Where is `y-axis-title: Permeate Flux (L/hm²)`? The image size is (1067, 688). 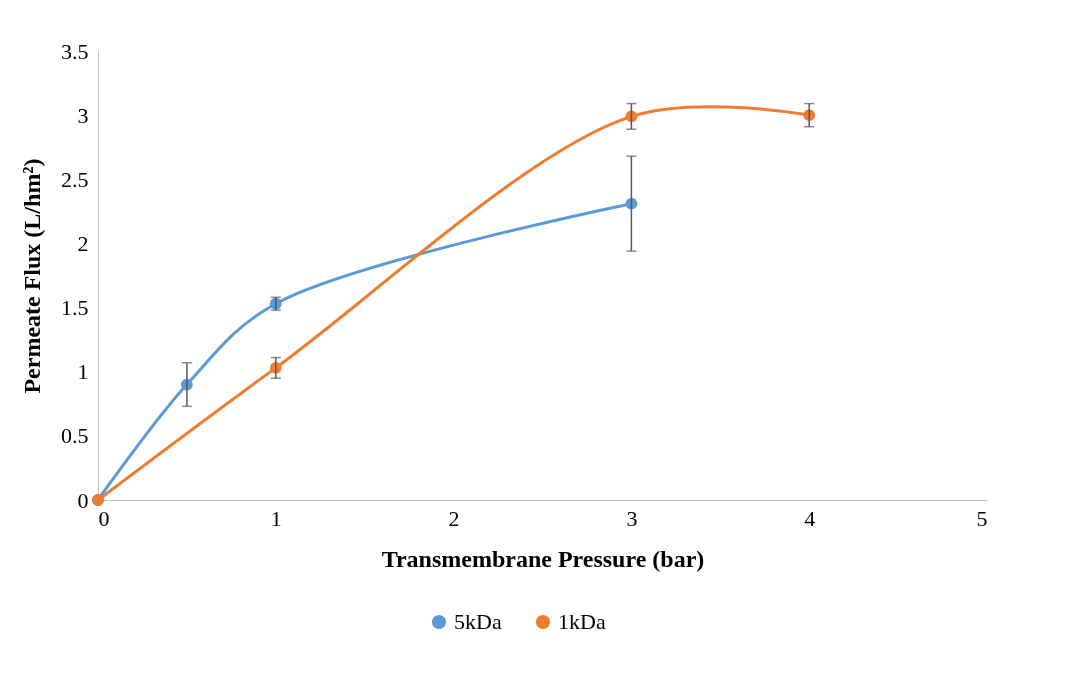
y-axis-title: Permeate Flux (L/hm²) is located at coordinates (32, 276).